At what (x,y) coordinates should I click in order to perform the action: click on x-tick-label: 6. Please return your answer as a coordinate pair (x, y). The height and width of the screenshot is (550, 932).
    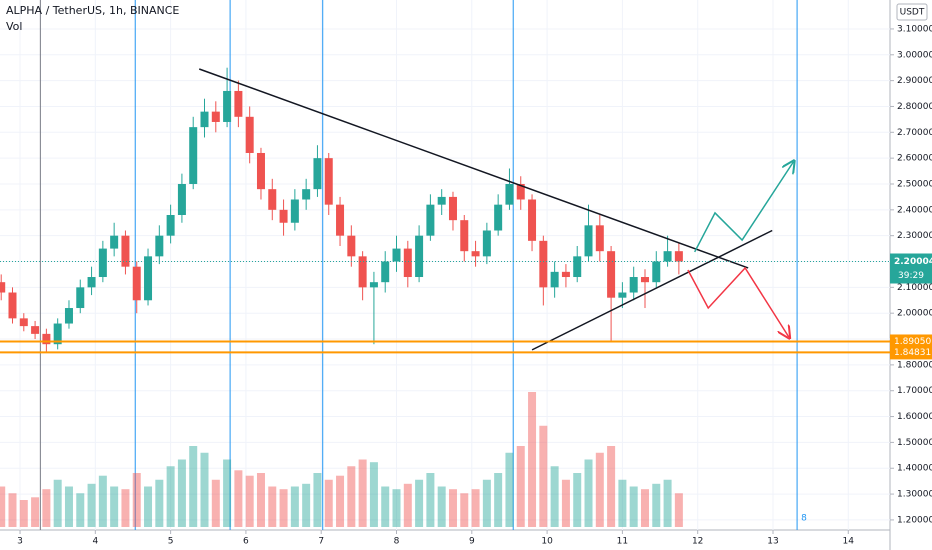
    Looking at the image, I should click on (246, 542).